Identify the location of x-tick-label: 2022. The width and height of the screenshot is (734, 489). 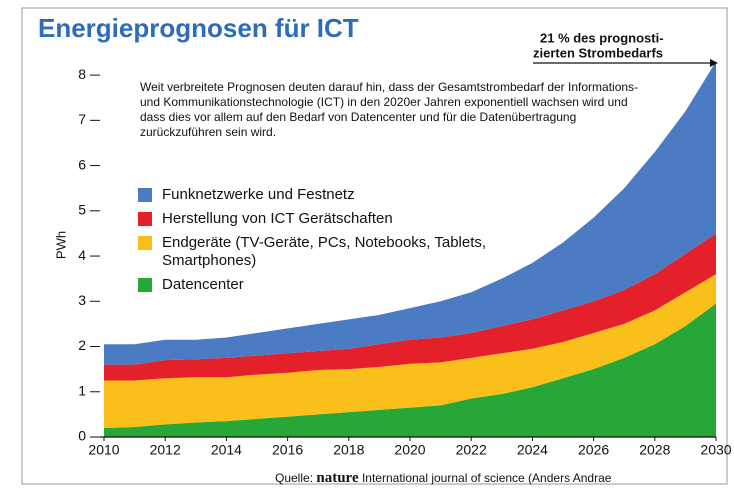
(471, 450).